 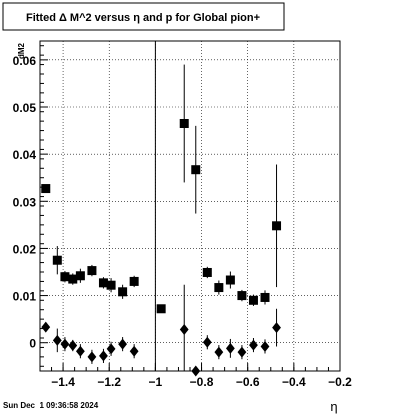 I want to click on x-tick-label: −0.2, so click(x=340, y=382).